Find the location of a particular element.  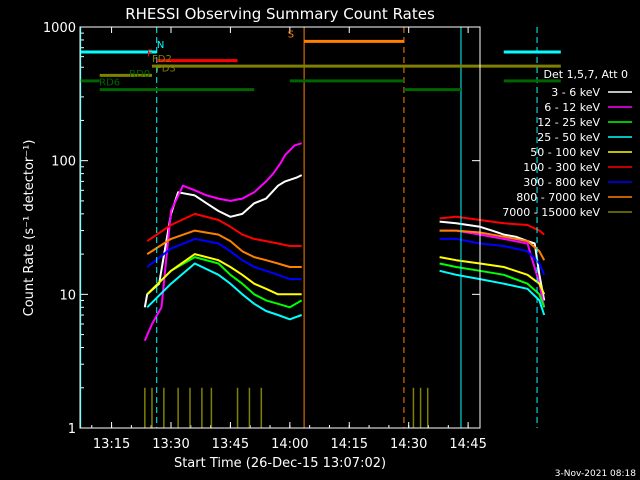

status-bar-label: S is located at coordinates (291, 34).